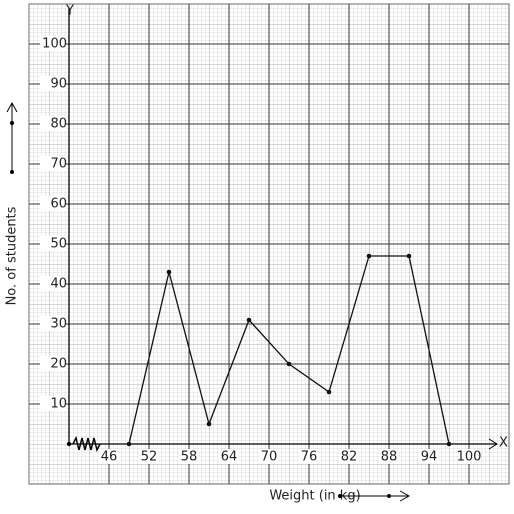 Image resolution: width=514 pixels, height=514 pixels. I want to click on x-tick-label: 64, so click(229, 457).